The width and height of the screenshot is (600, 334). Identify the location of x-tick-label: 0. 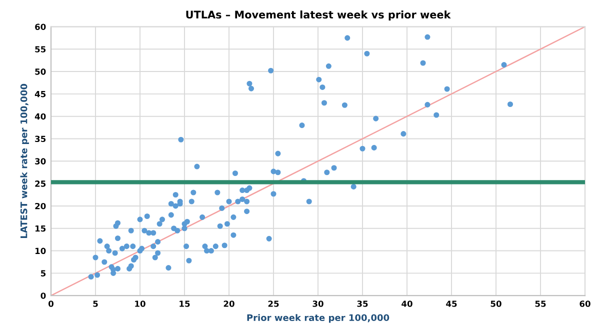
(51, 303).